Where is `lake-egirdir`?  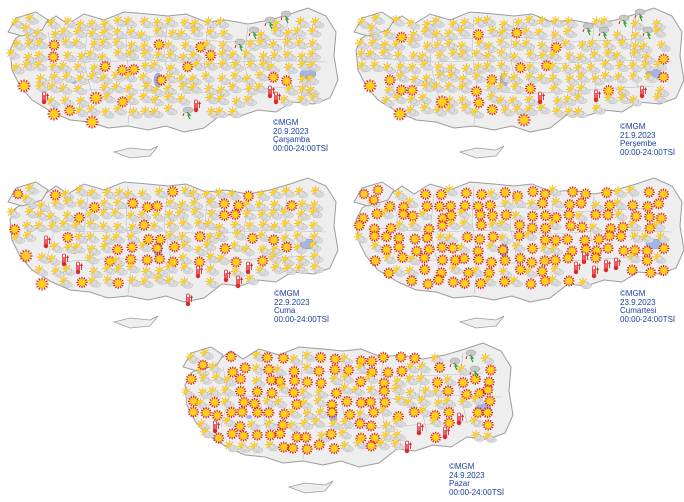
lake-egirdir is located at coordinates (249, 417).